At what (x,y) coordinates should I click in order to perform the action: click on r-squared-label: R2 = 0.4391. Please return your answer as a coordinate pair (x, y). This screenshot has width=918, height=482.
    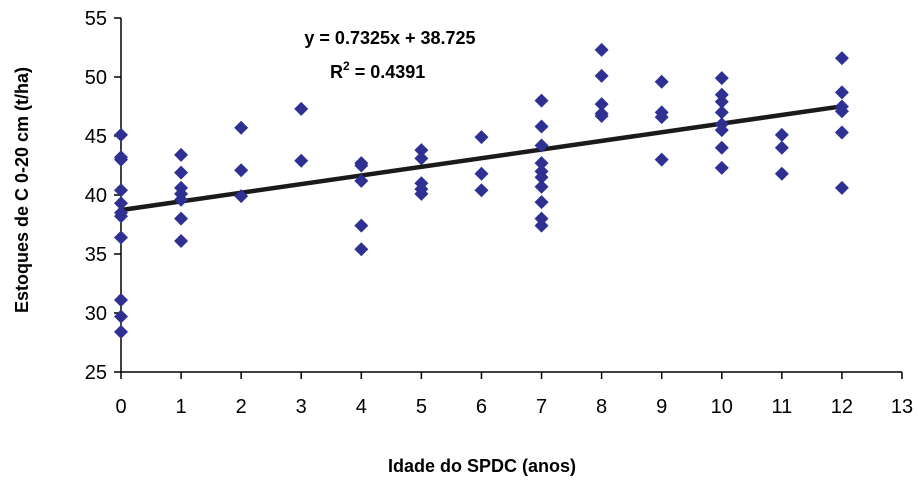
    Looking at the image, I should click on (377, 70).